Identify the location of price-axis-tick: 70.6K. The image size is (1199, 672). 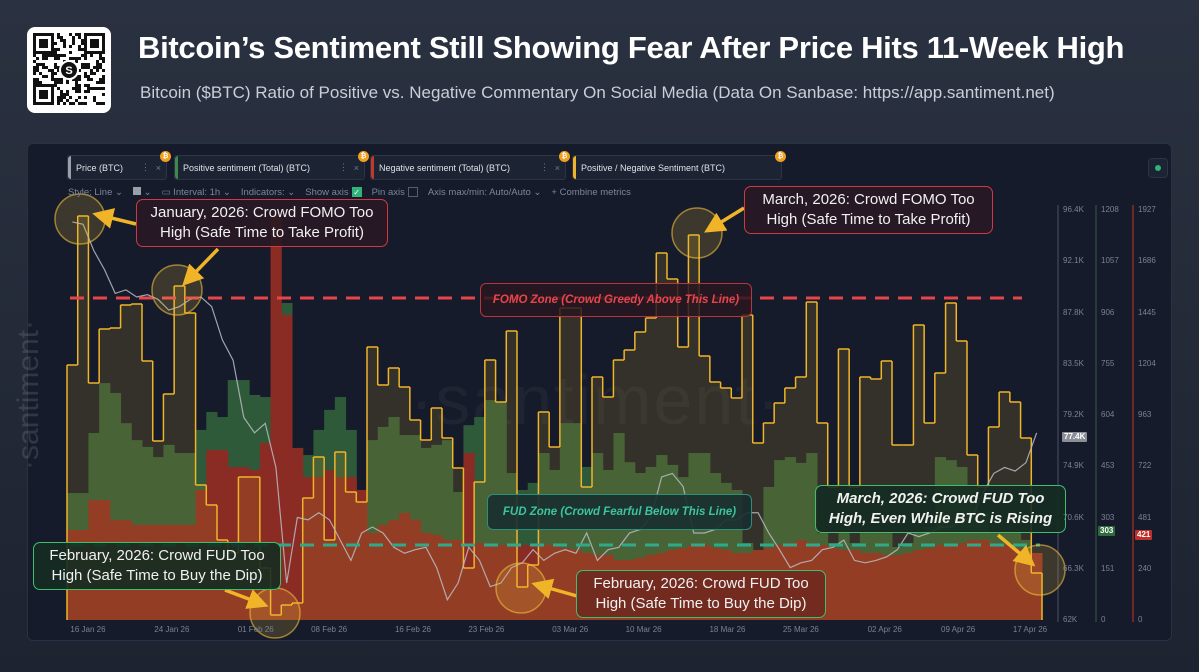
(1073, 517).